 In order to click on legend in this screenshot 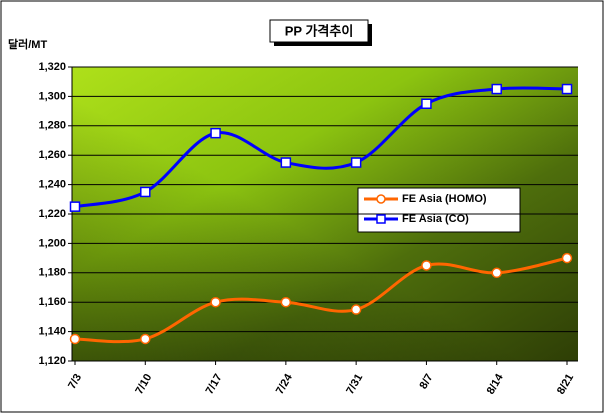, I will do `click(439, 210)`.